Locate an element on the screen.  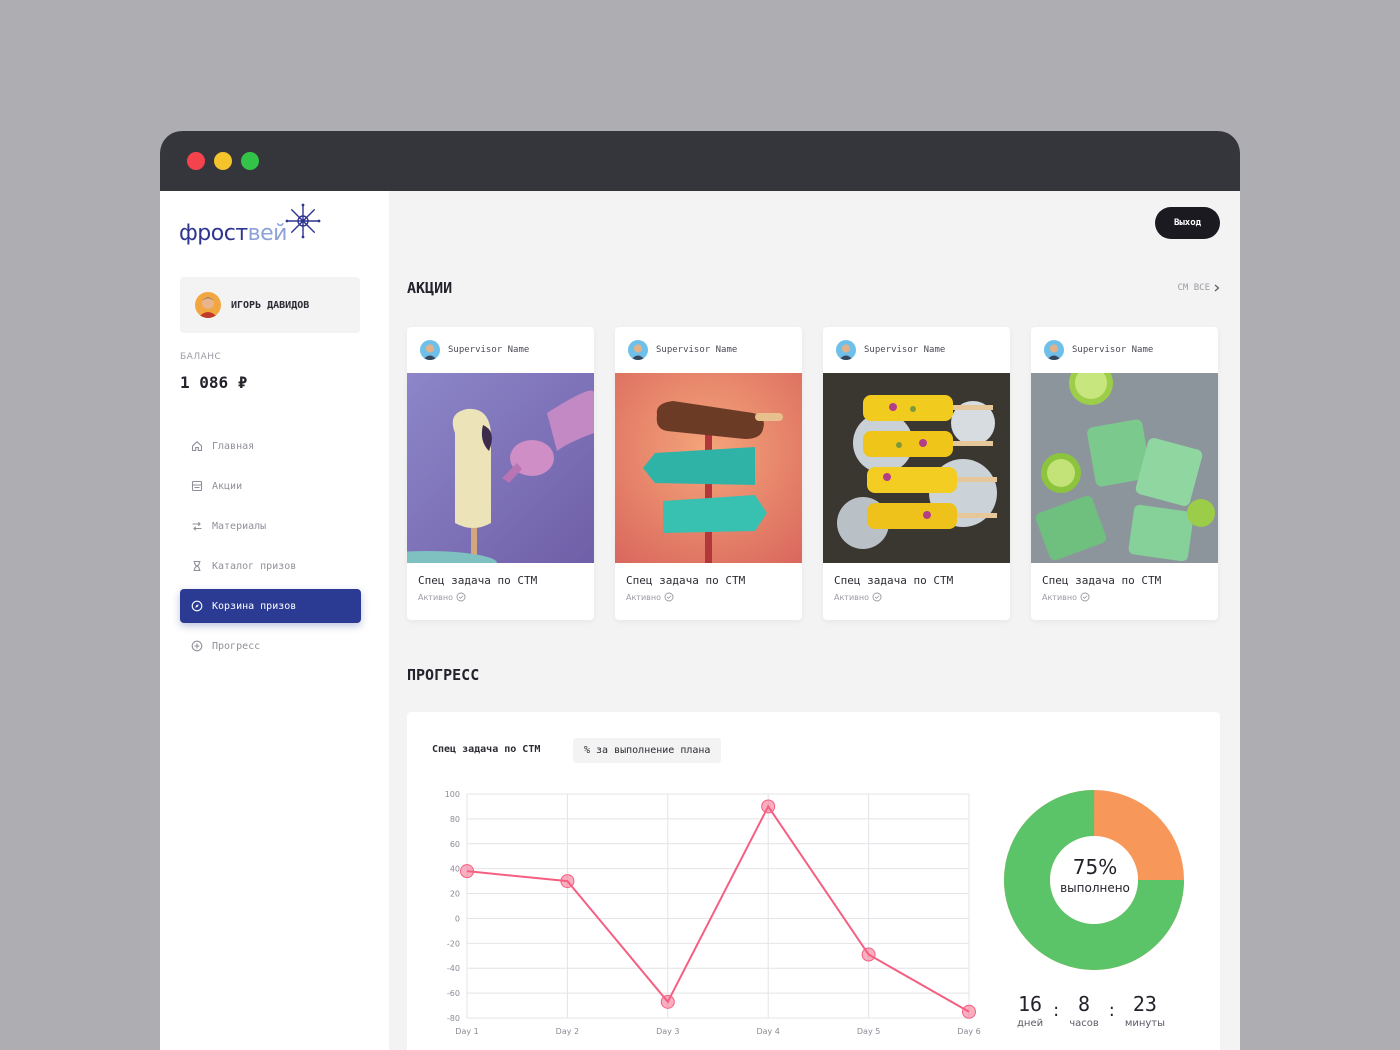
brand-logo: фроствей is located at coordinates (250, 224).